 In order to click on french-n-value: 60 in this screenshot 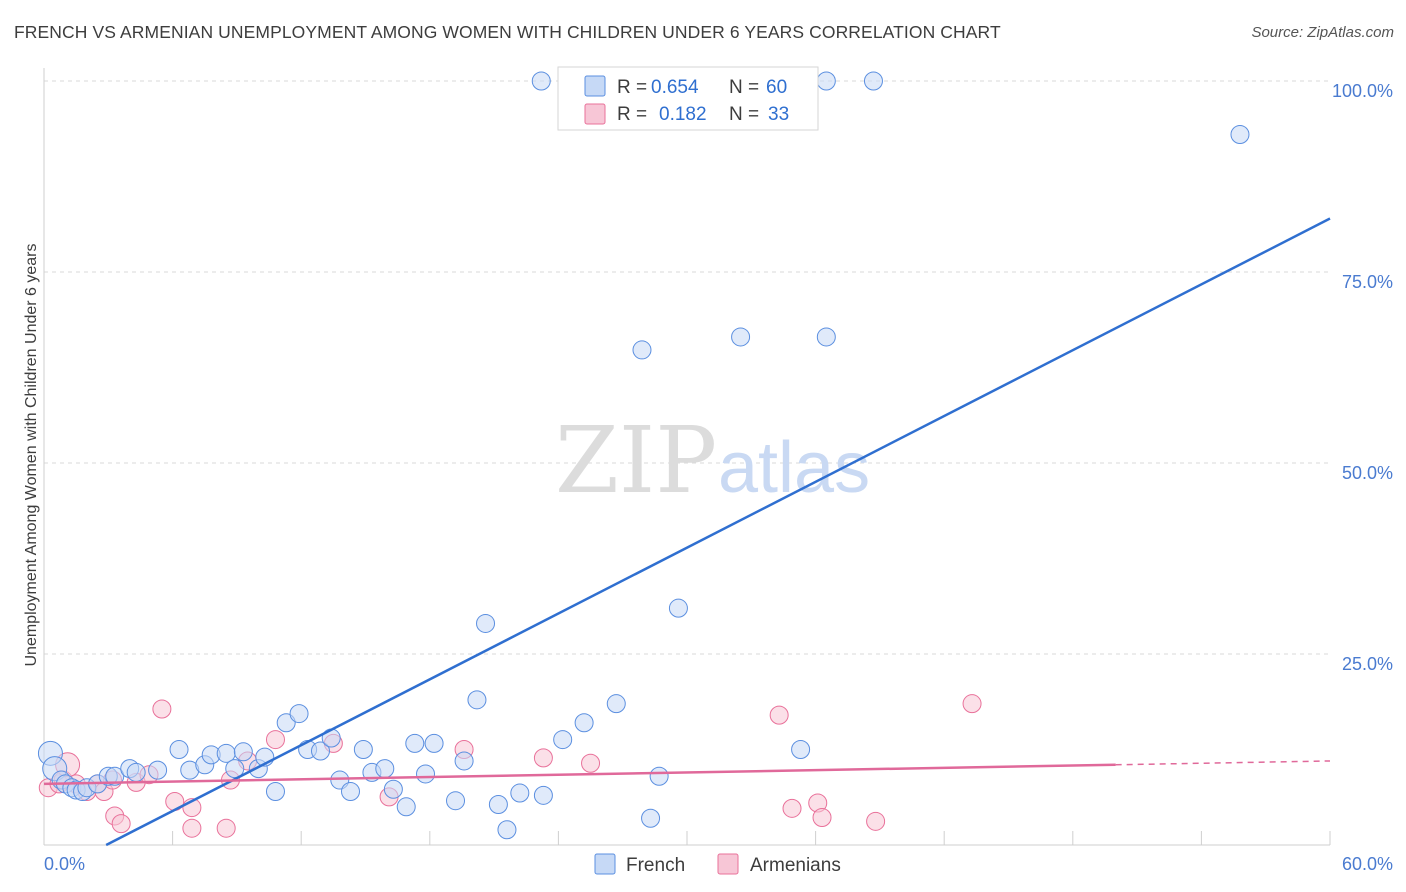, I will do `click(776, 87)`.